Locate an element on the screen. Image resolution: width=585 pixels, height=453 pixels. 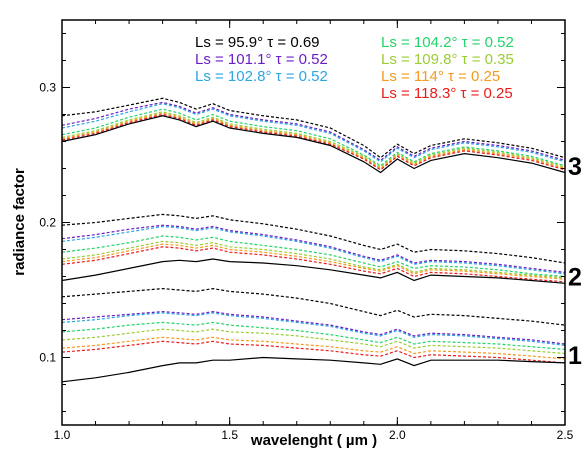
x-tick-label-2: 2.0 is located at coordinates (397, 435).